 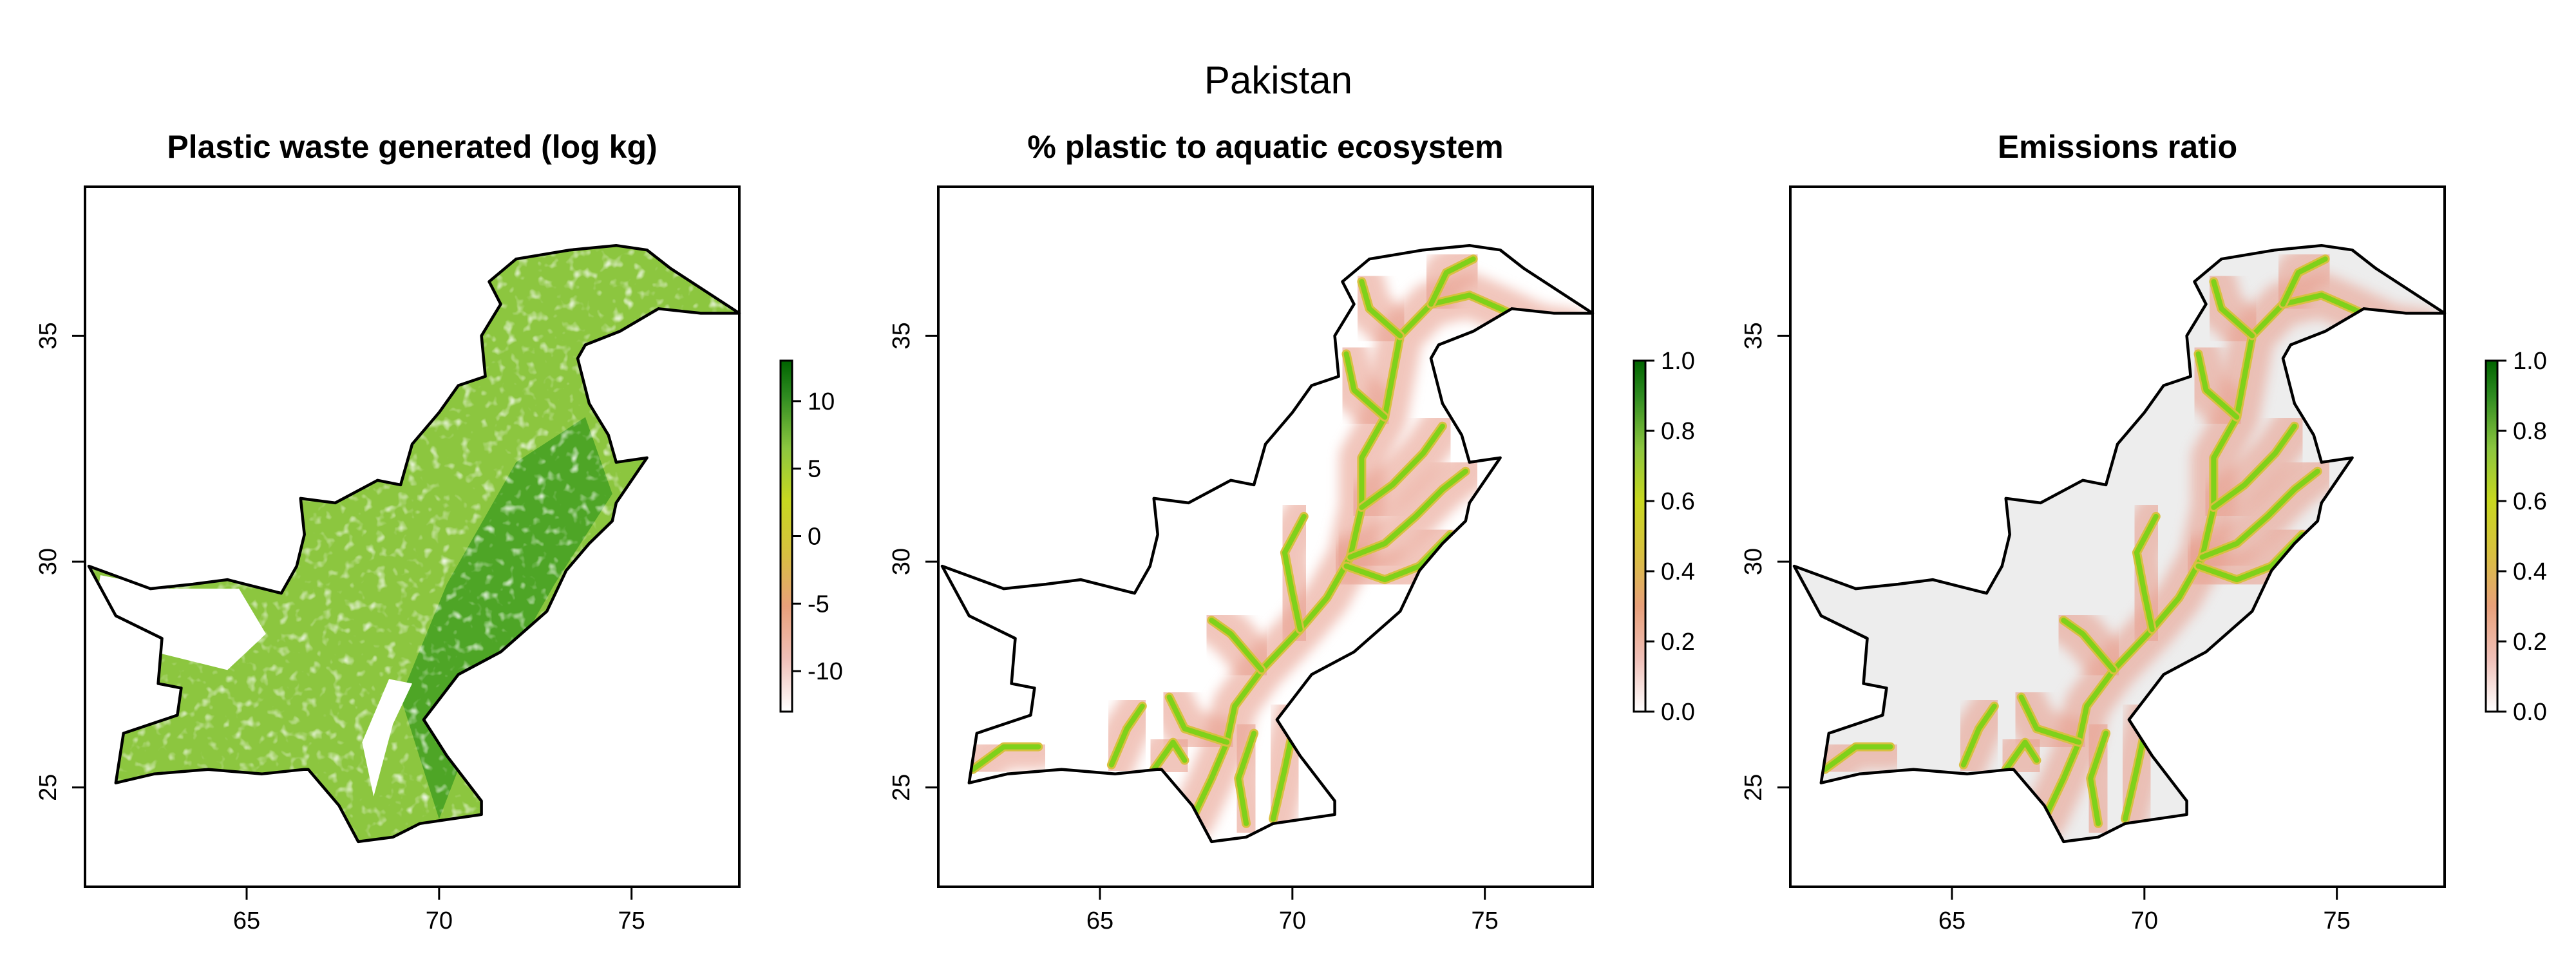 I want to click on panel-title: Plastic waste generated (log kg), so click(x=412, y=147).